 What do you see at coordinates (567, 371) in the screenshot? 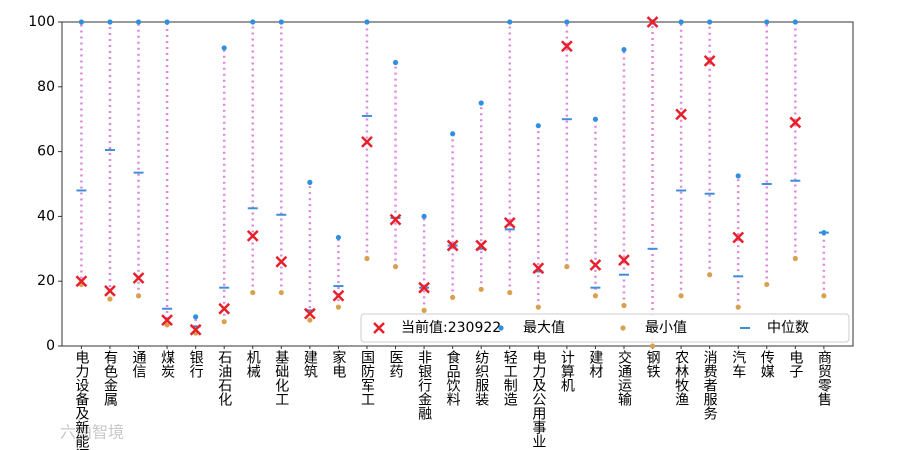
I see `x-tick-label: 计算机` at bounding box center [567, 371].